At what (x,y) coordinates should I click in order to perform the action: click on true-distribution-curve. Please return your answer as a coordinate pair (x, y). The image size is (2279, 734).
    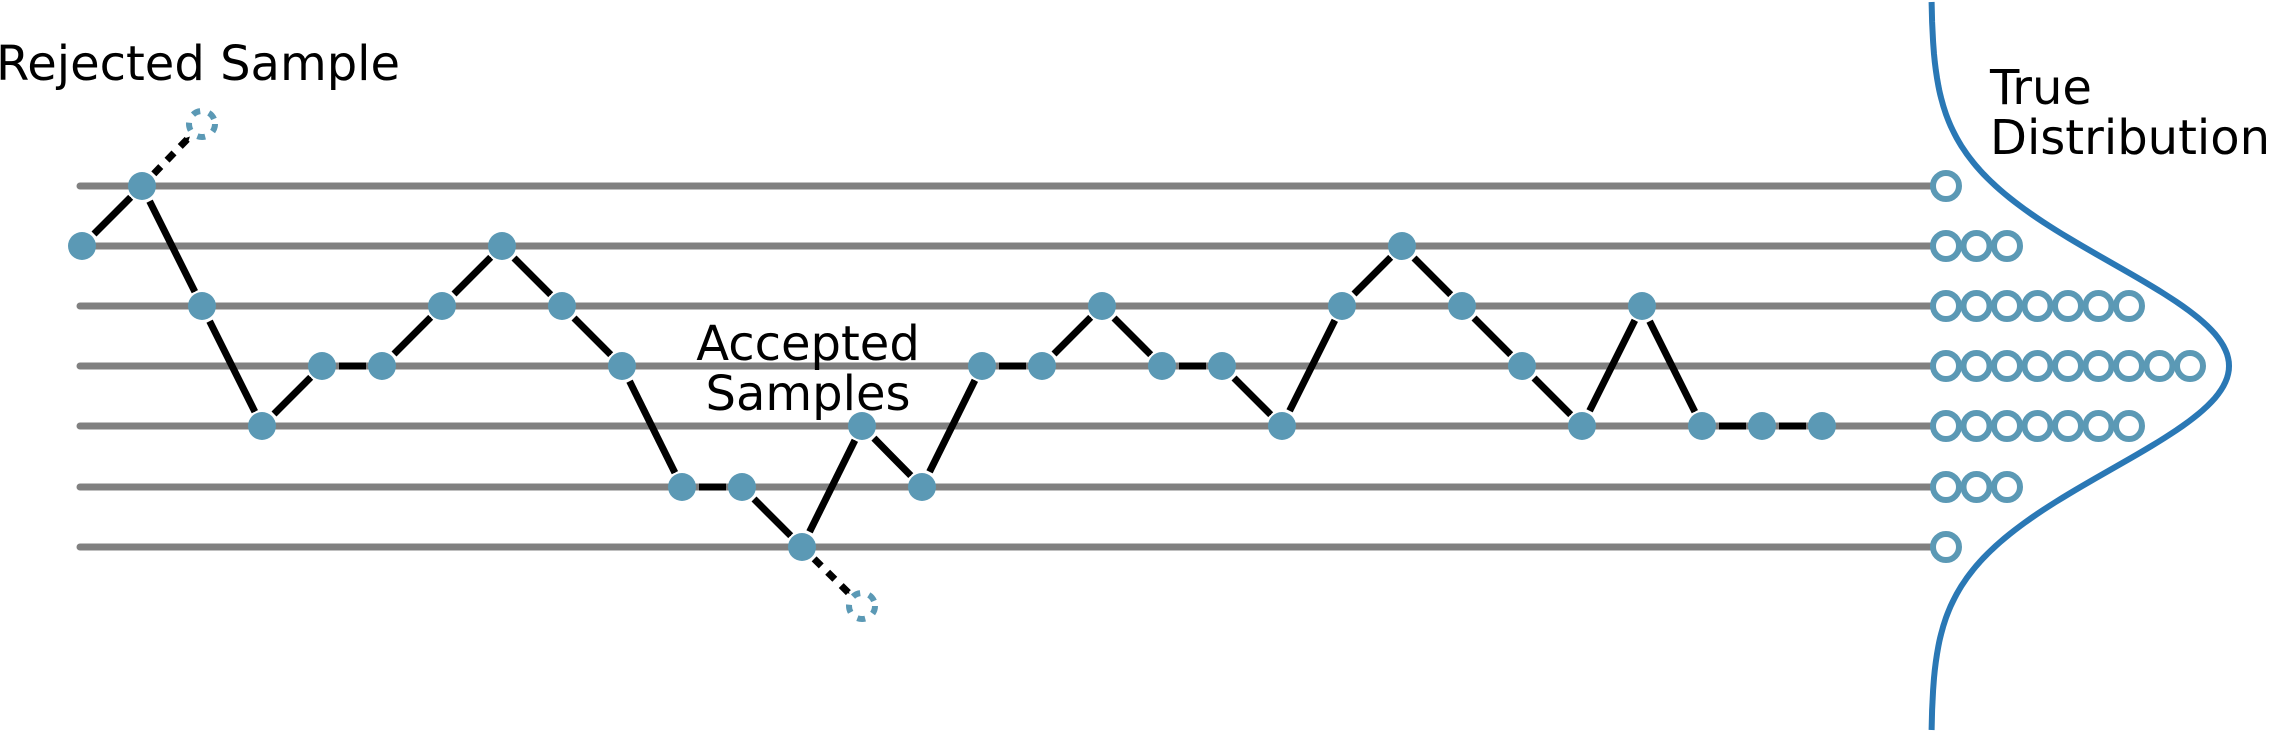
    Looking at the image, I should click on (2080, 366).